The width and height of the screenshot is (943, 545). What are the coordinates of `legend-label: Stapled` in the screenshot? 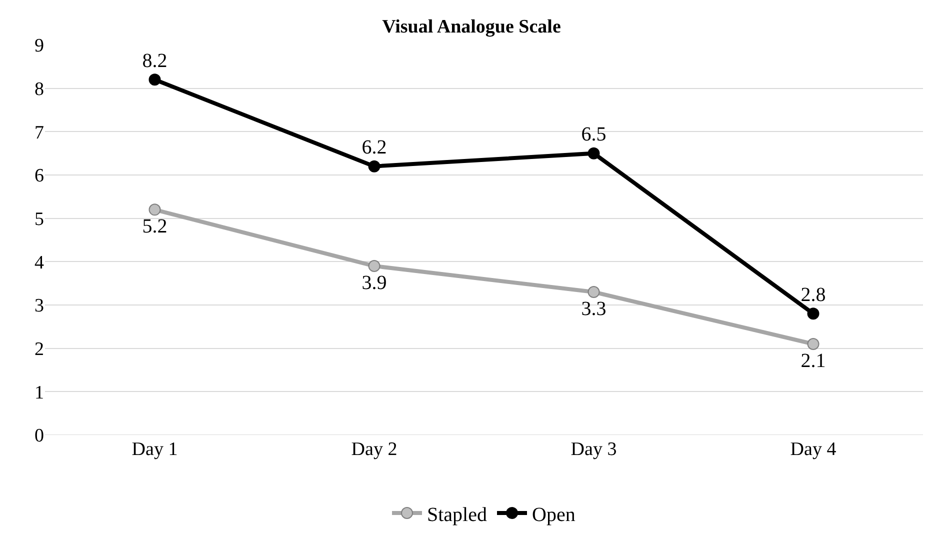 It's located at (457, 515).